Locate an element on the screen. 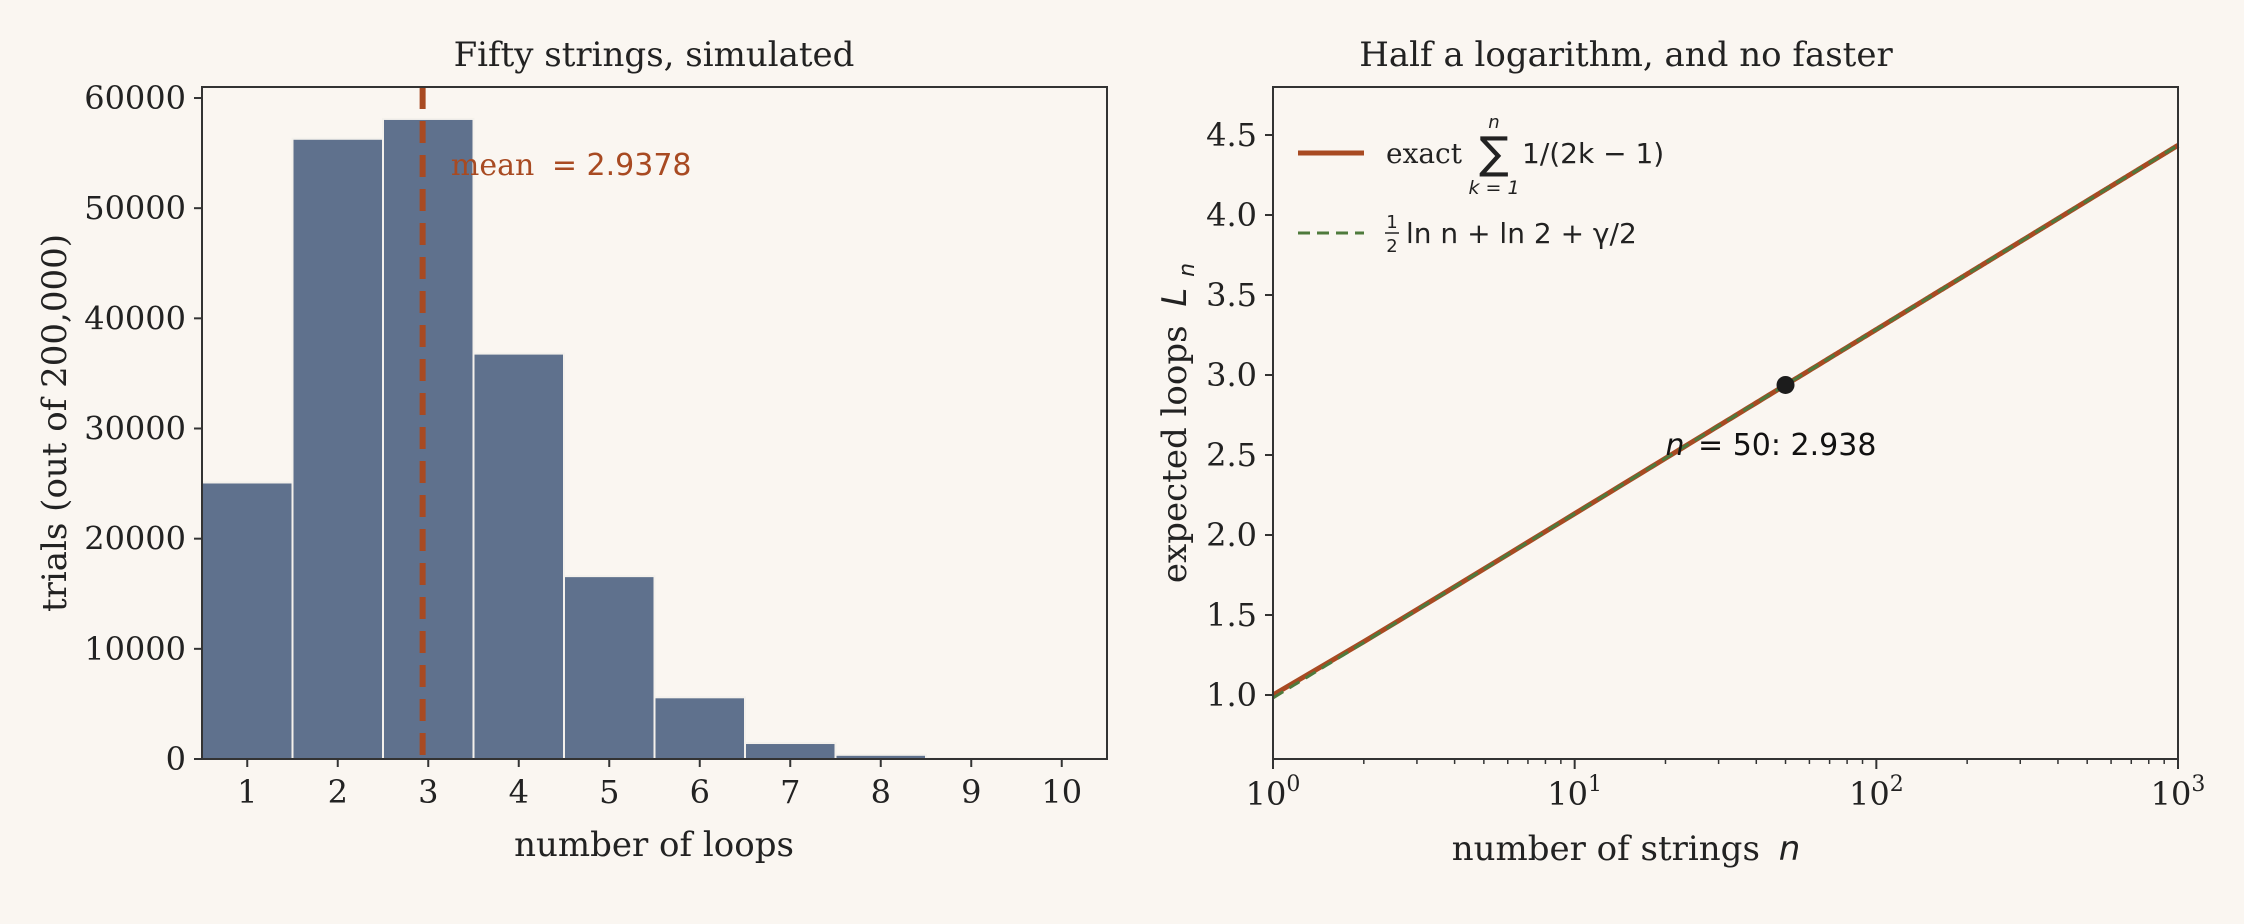 Image resolution: width=2244 pixels, height=924 pixels. line-x-axis-label: number of strings n is located at coordinates (1626, 849).